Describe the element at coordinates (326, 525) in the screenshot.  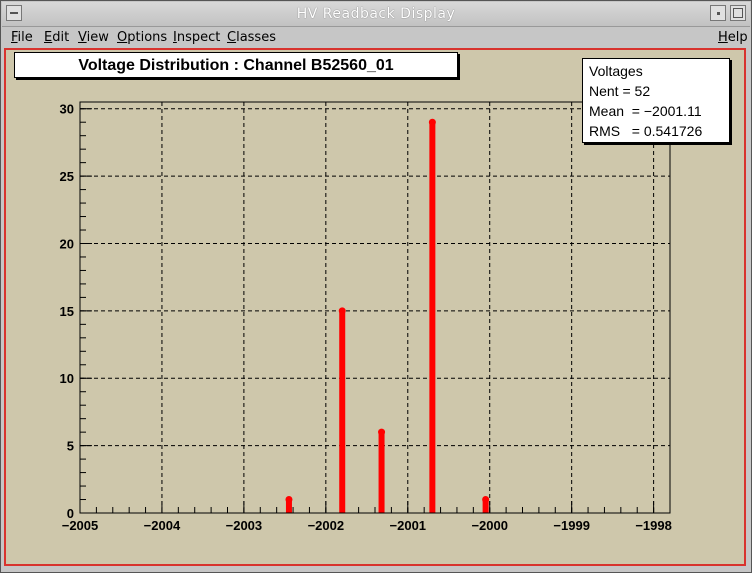
I see `x-tick-label: −2002` at that location.